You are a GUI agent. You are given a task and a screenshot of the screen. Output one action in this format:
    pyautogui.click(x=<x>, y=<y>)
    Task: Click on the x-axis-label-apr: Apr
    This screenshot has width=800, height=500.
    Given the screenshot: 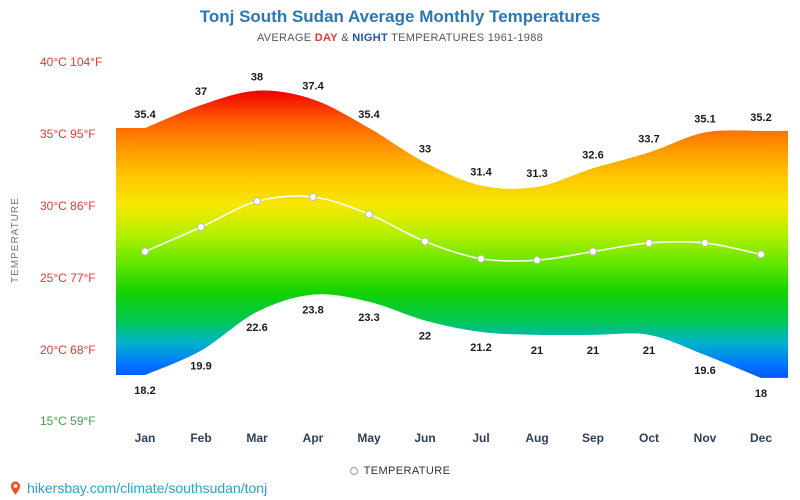 What is the action you would take?
    pyautogui.click(x=313, y=438)
    